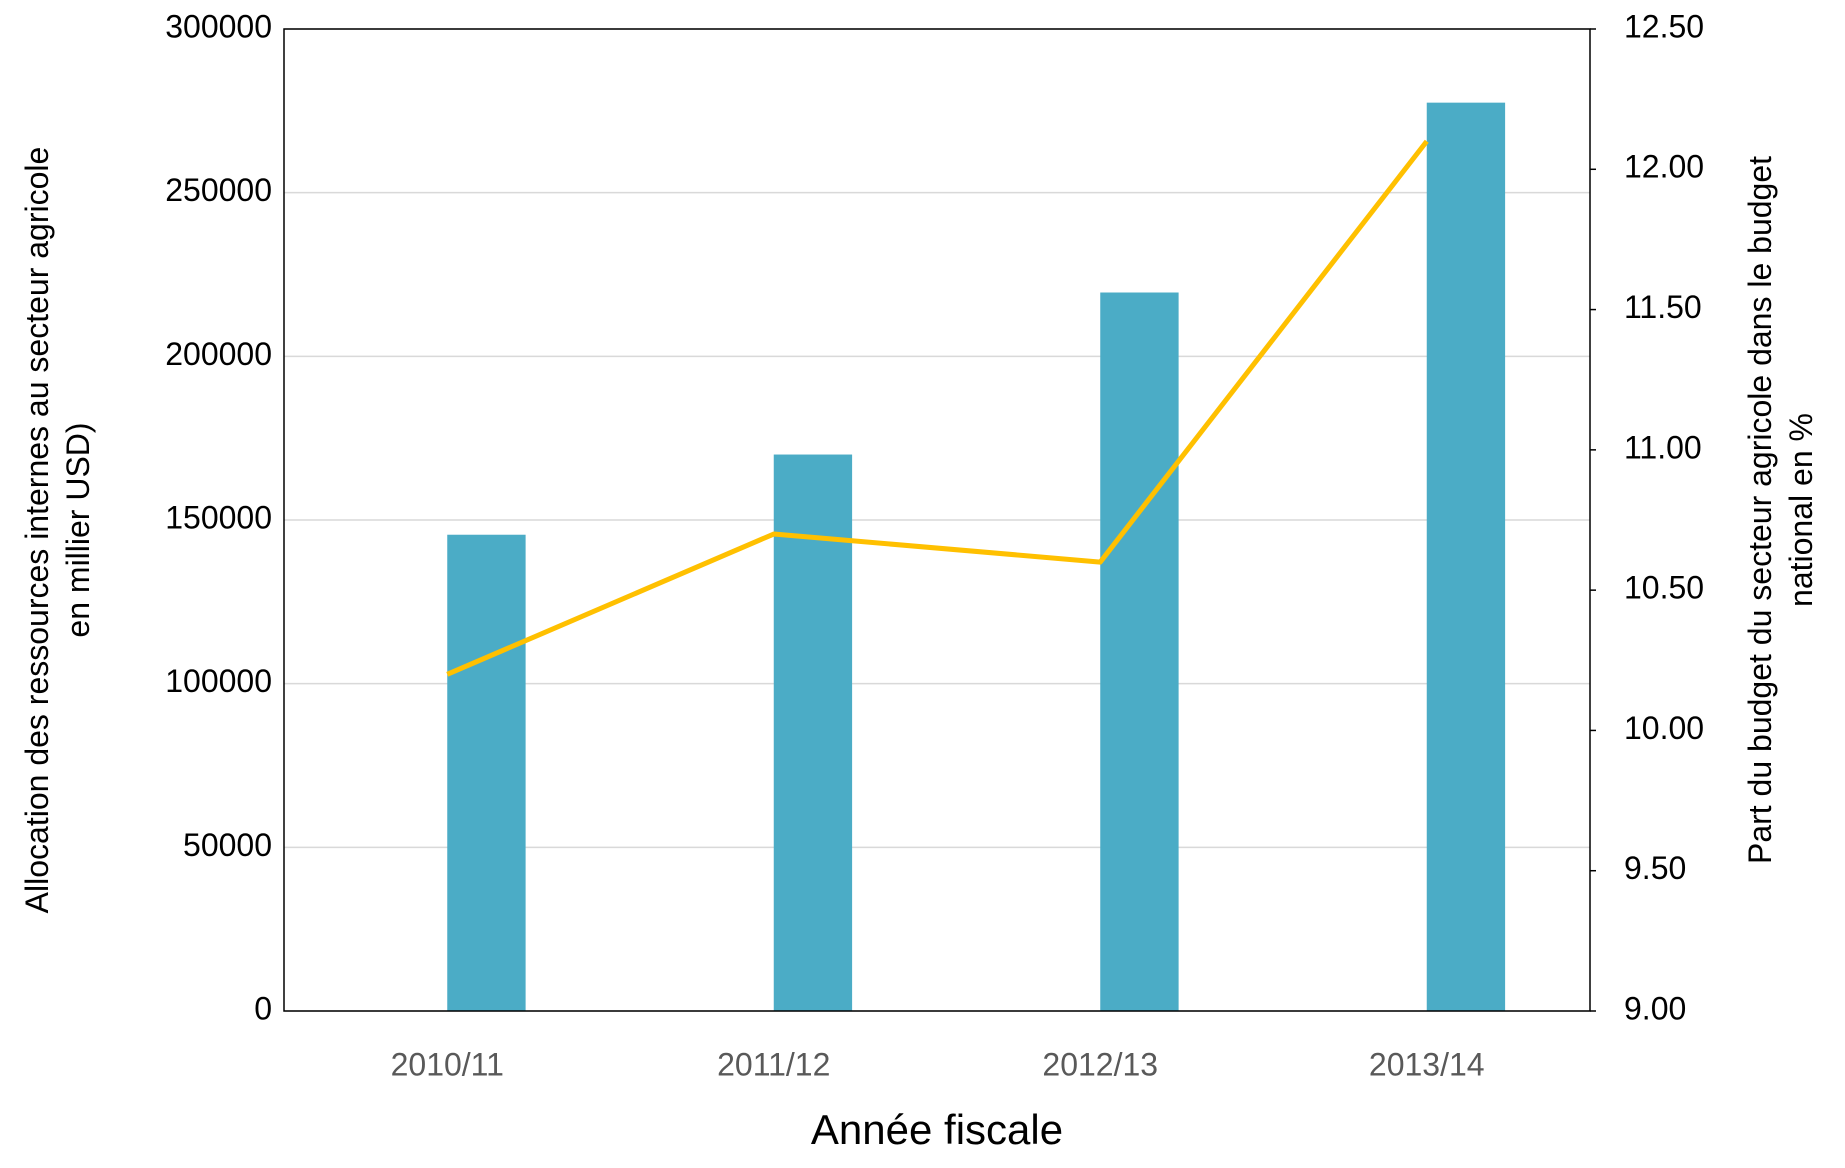 The image size is (1845, 1168). I want to click on y2-tick-label: 10.50, so click(1664, 588).